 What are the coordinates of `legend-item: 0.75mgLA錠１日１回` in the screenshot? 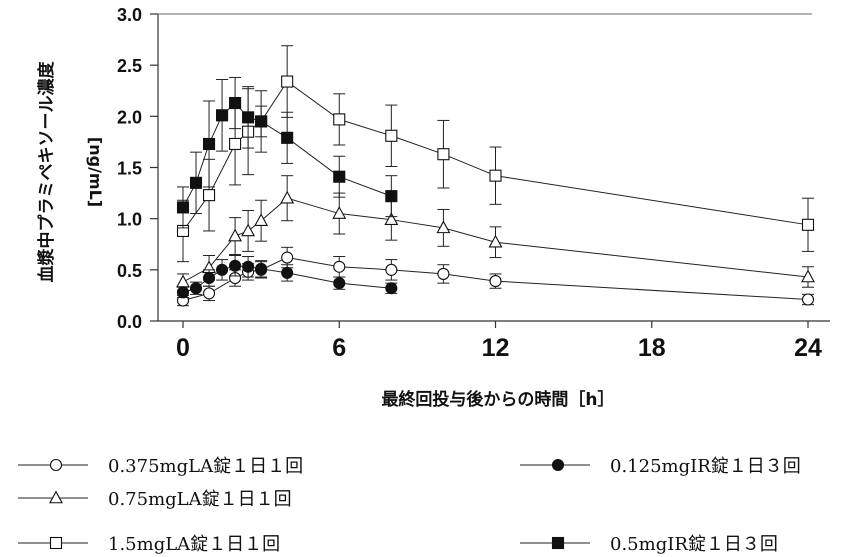 It's located at (155, 499).